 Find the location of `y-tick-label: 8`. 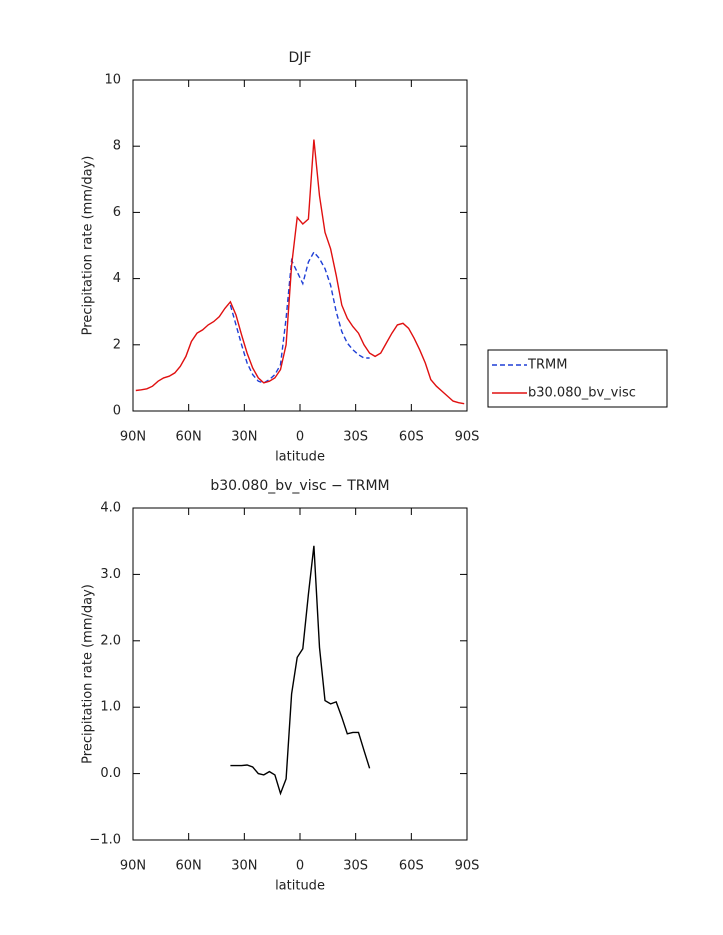

y-tick-label: 8 is located at coordinates (117, 146).